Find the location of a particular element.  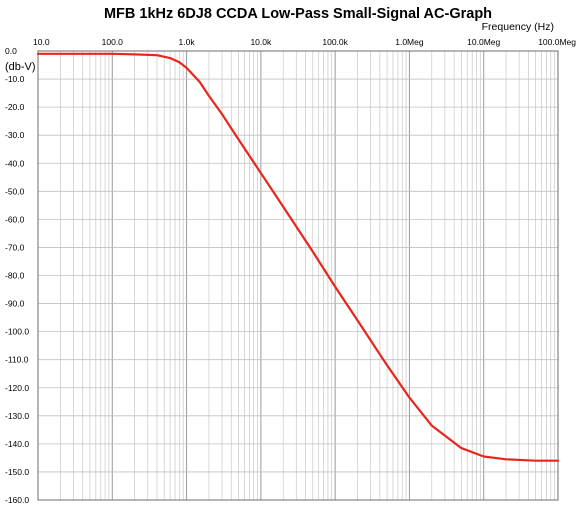

y-tick-label: -40.0 is located at coordinates (15, 163).